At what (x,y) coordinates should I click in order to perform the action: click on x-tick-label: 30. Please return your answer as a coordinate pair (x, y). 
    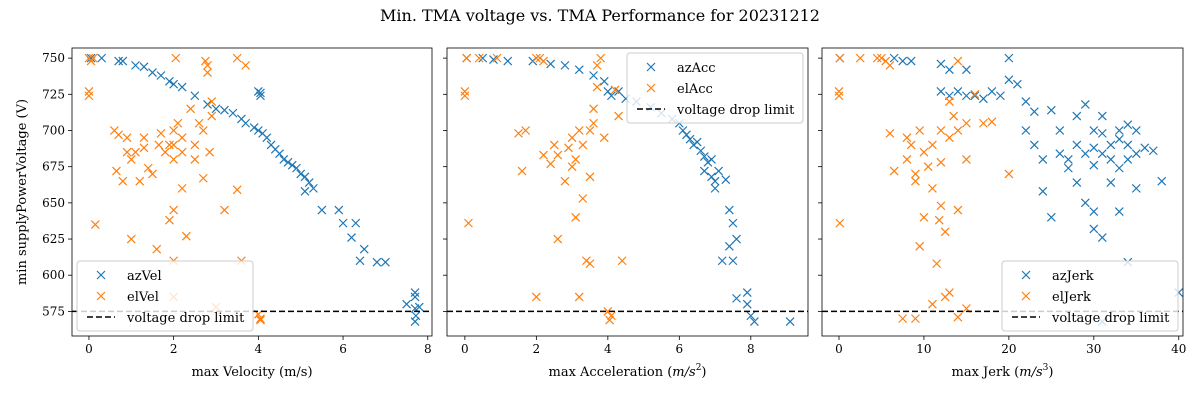
    Looking at the image, I should click on (1093, 349).